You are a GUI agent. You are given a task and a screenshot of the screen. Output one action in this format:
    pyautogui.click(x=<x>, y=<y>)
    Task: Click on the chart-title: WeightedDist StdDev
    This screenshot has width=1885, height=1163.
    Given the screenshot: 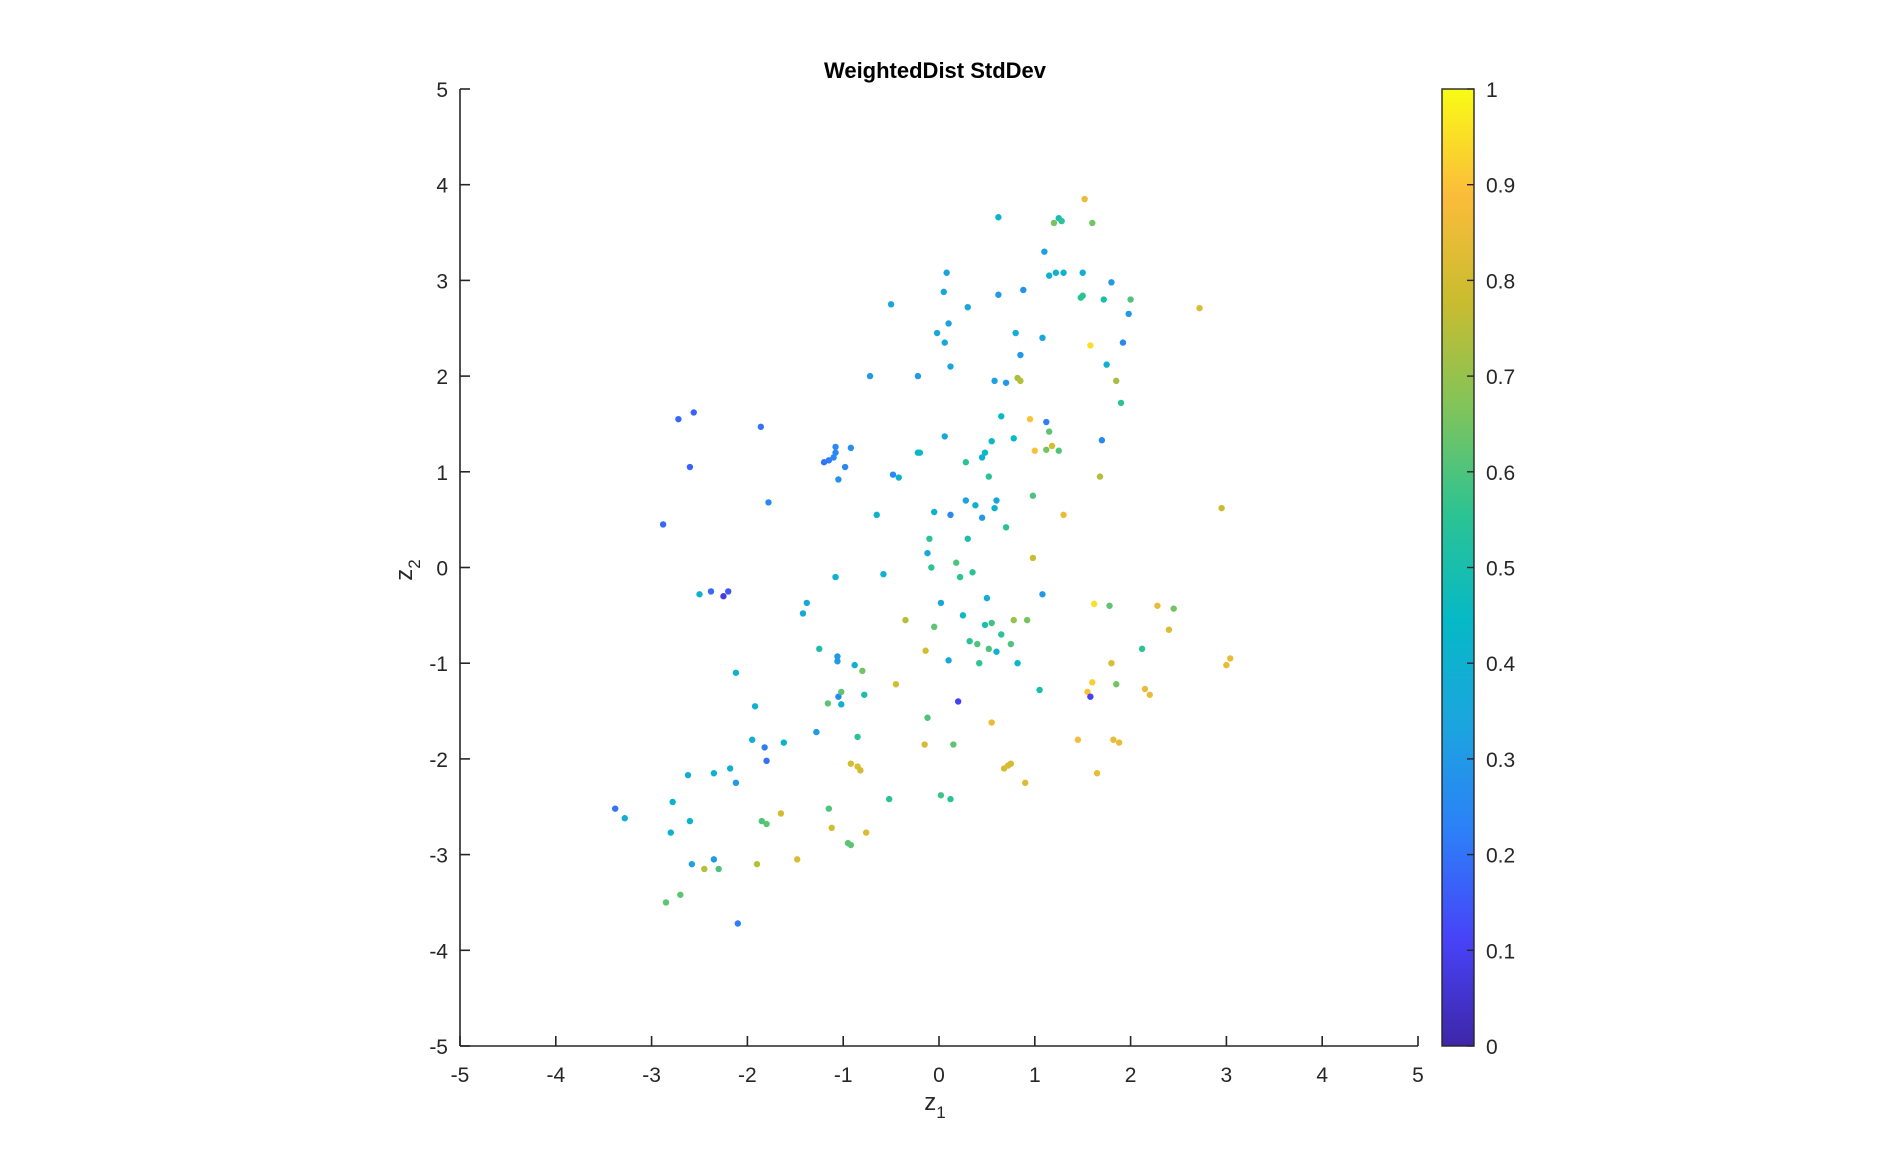 What is the action you would take?
    pyautogui.click(x=935, y=70)
    